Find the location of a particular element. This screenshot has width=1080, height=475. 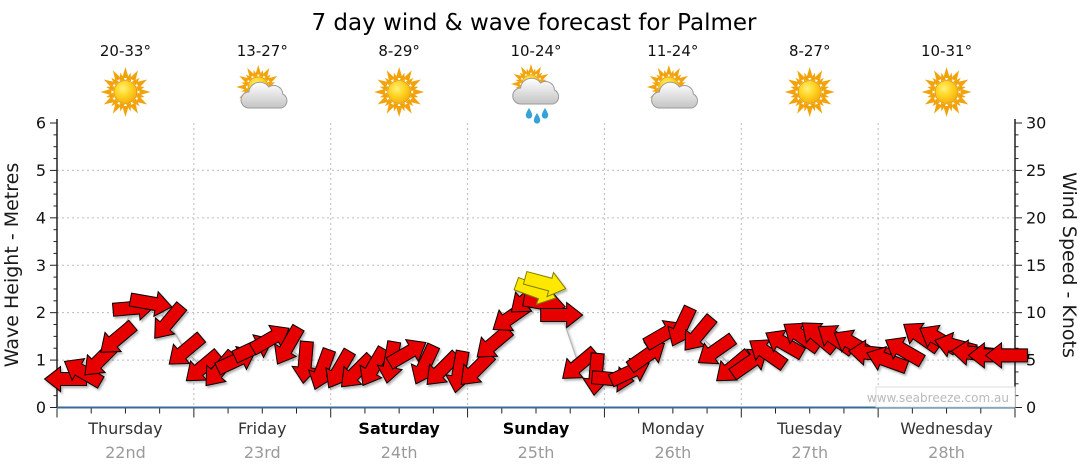

peak-wind-arrow is located at coordinates (544, 284).